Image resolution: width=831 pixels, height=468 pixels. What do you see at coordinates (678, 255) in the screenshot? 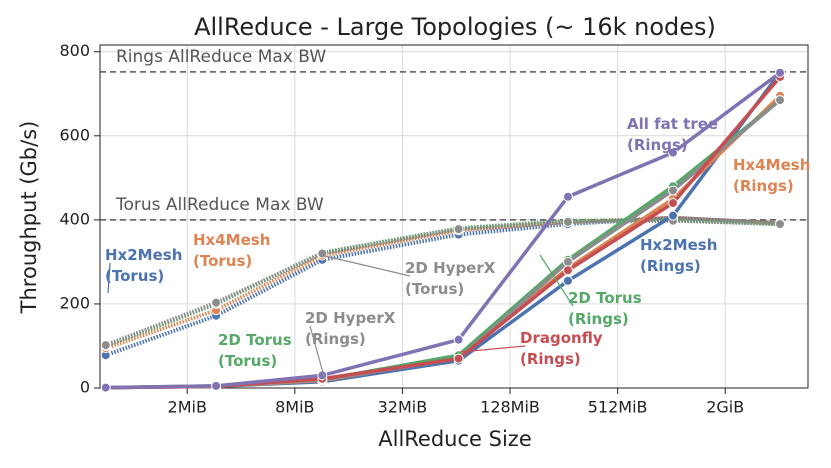
I see `series-annotation: Hx2Mesh (Rings)` at bounding box center [678, 255].